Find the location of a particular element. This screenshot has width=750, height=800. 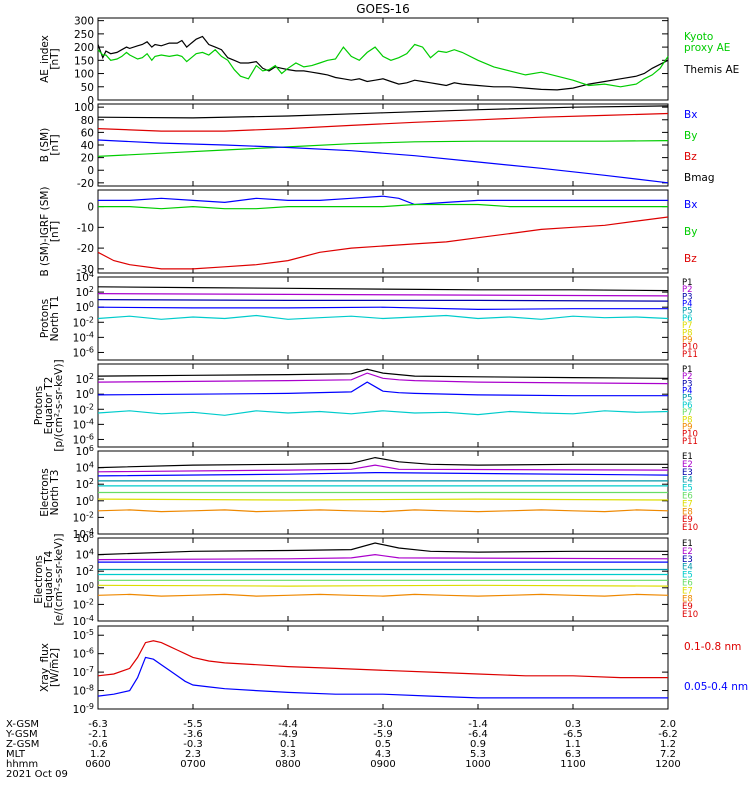

coord-value: -6.4 is located at coordinates (478, 734).